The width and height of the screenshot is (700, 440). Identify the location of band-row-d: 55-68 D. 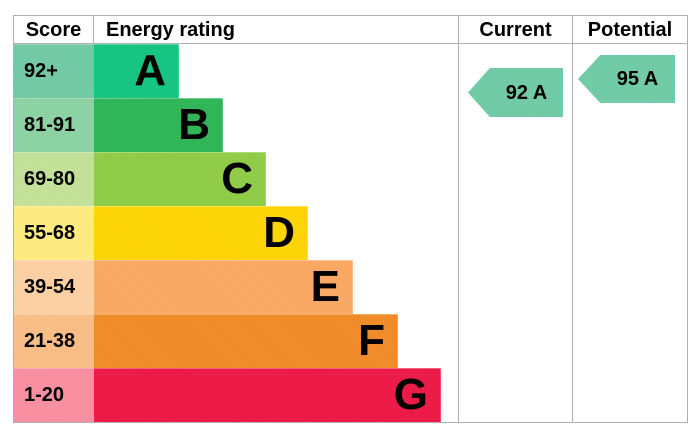
(236, 233).